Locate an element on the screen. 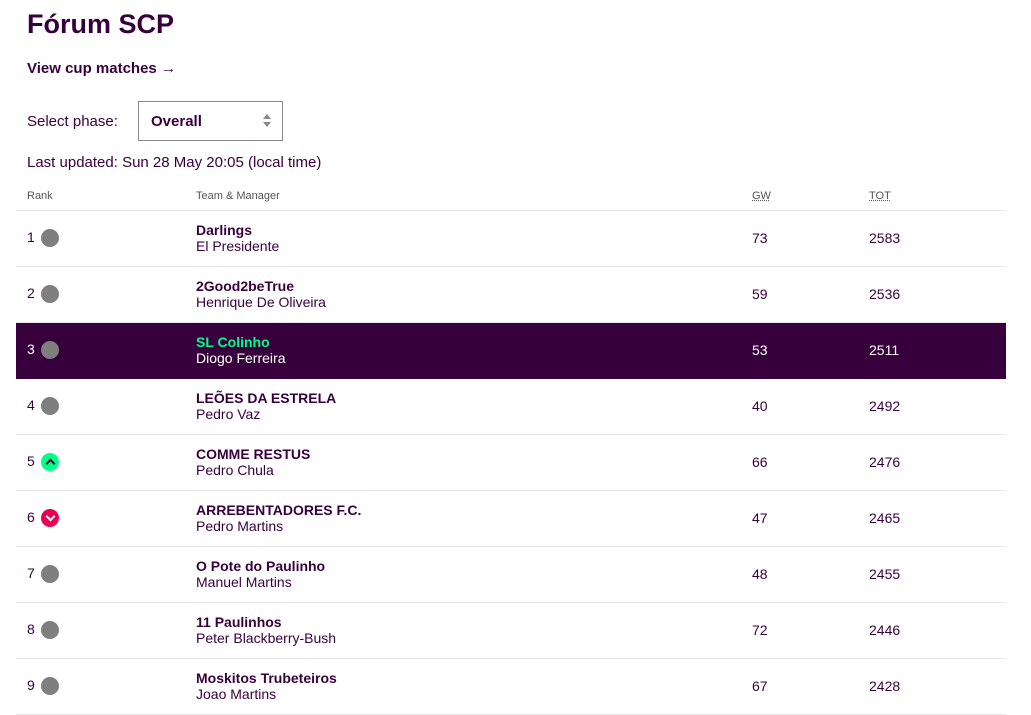  manager-name: Pedro Chula is located at coordinates (235, 470).